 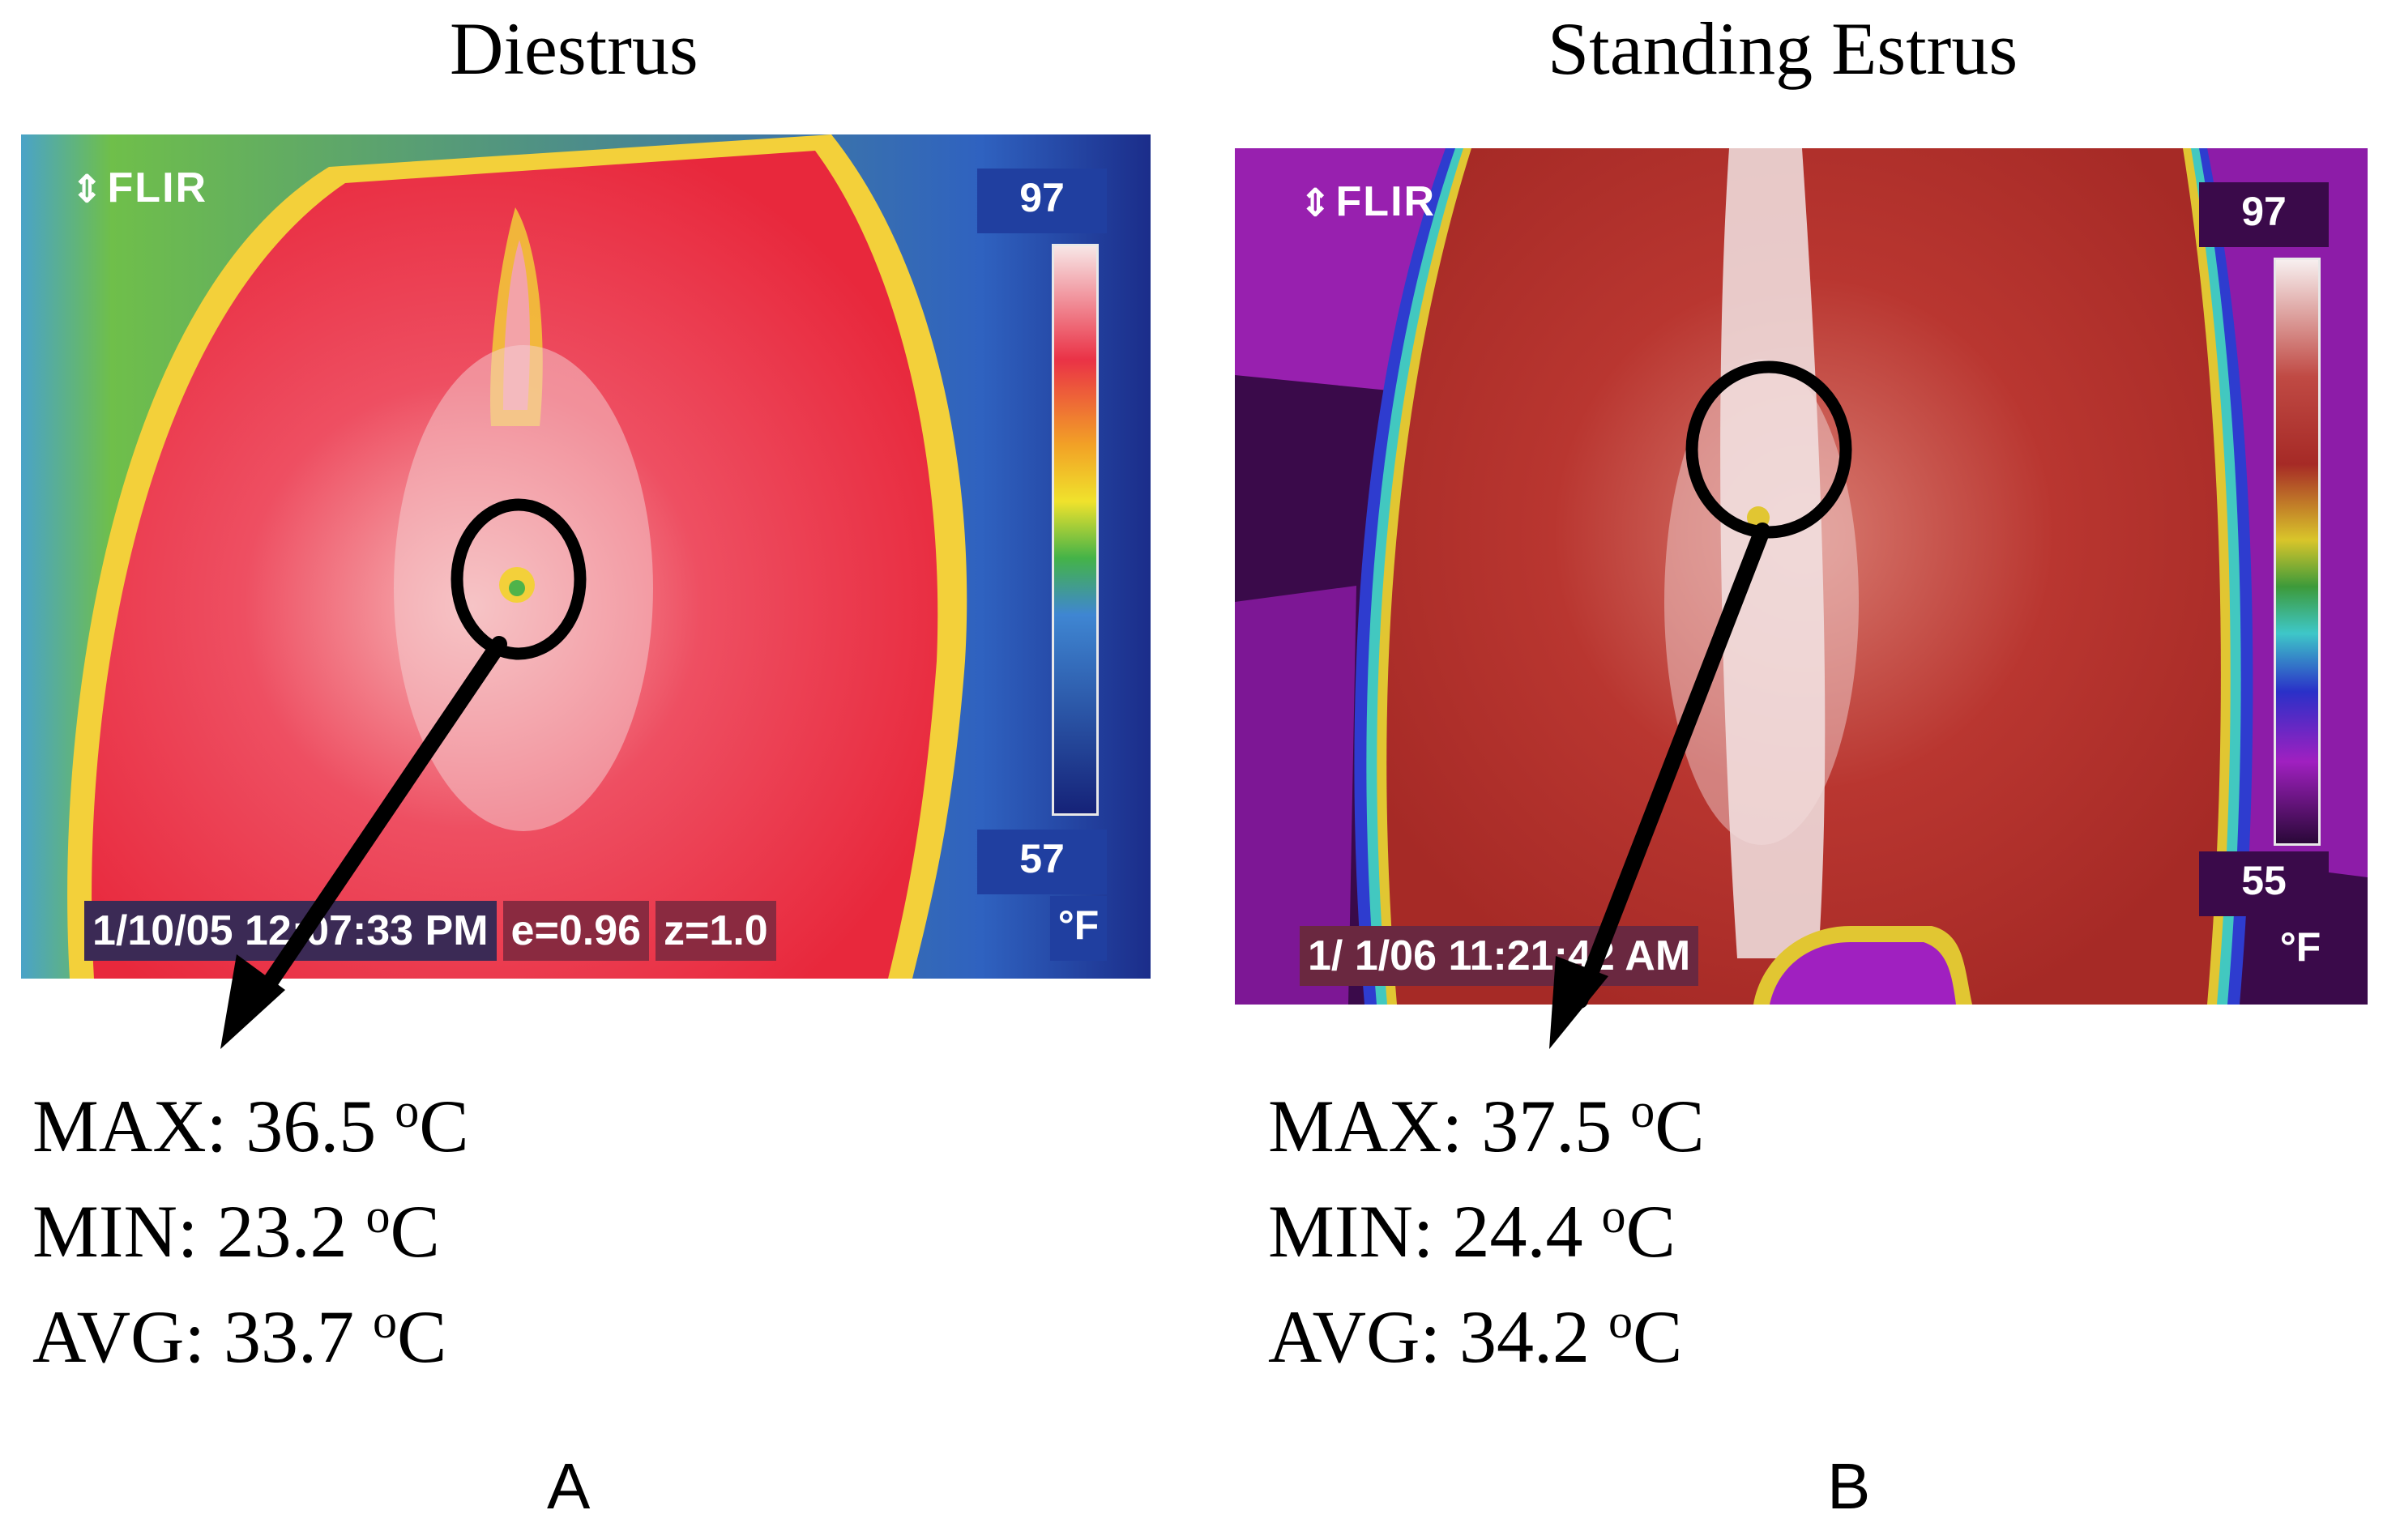 What do you see at coordinates (2297, 552) in the screenshot?
I see `colorbar-b` at bounding box center [2297, 552].